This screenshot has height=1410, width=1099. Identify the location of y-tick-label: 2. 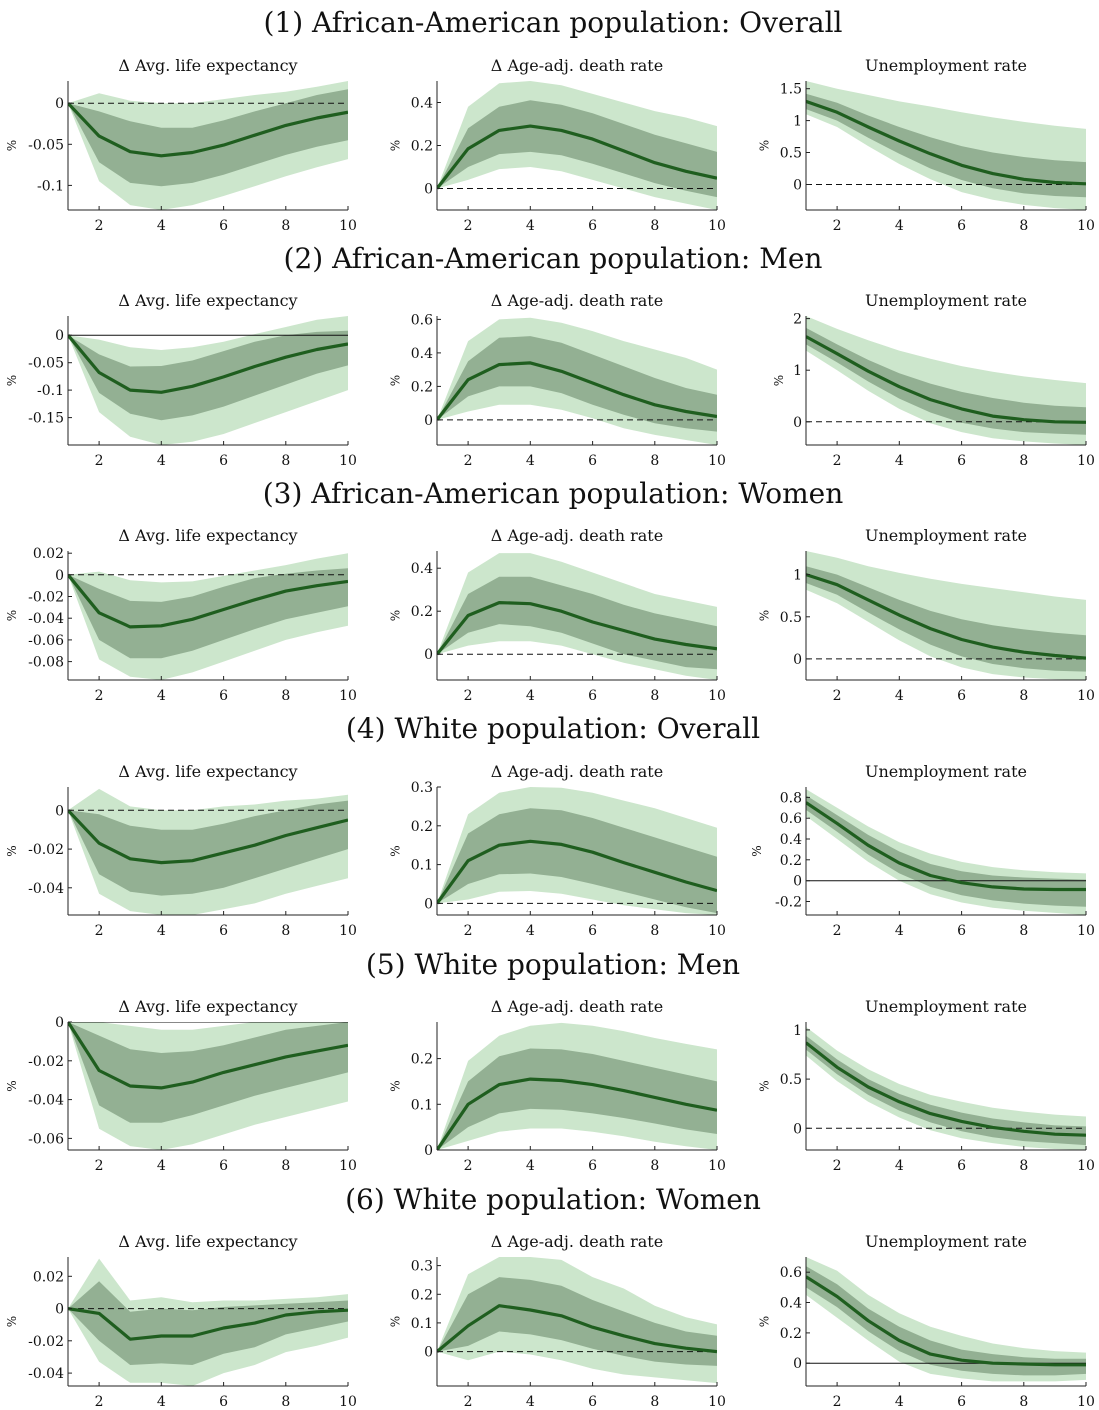
(797, 320).